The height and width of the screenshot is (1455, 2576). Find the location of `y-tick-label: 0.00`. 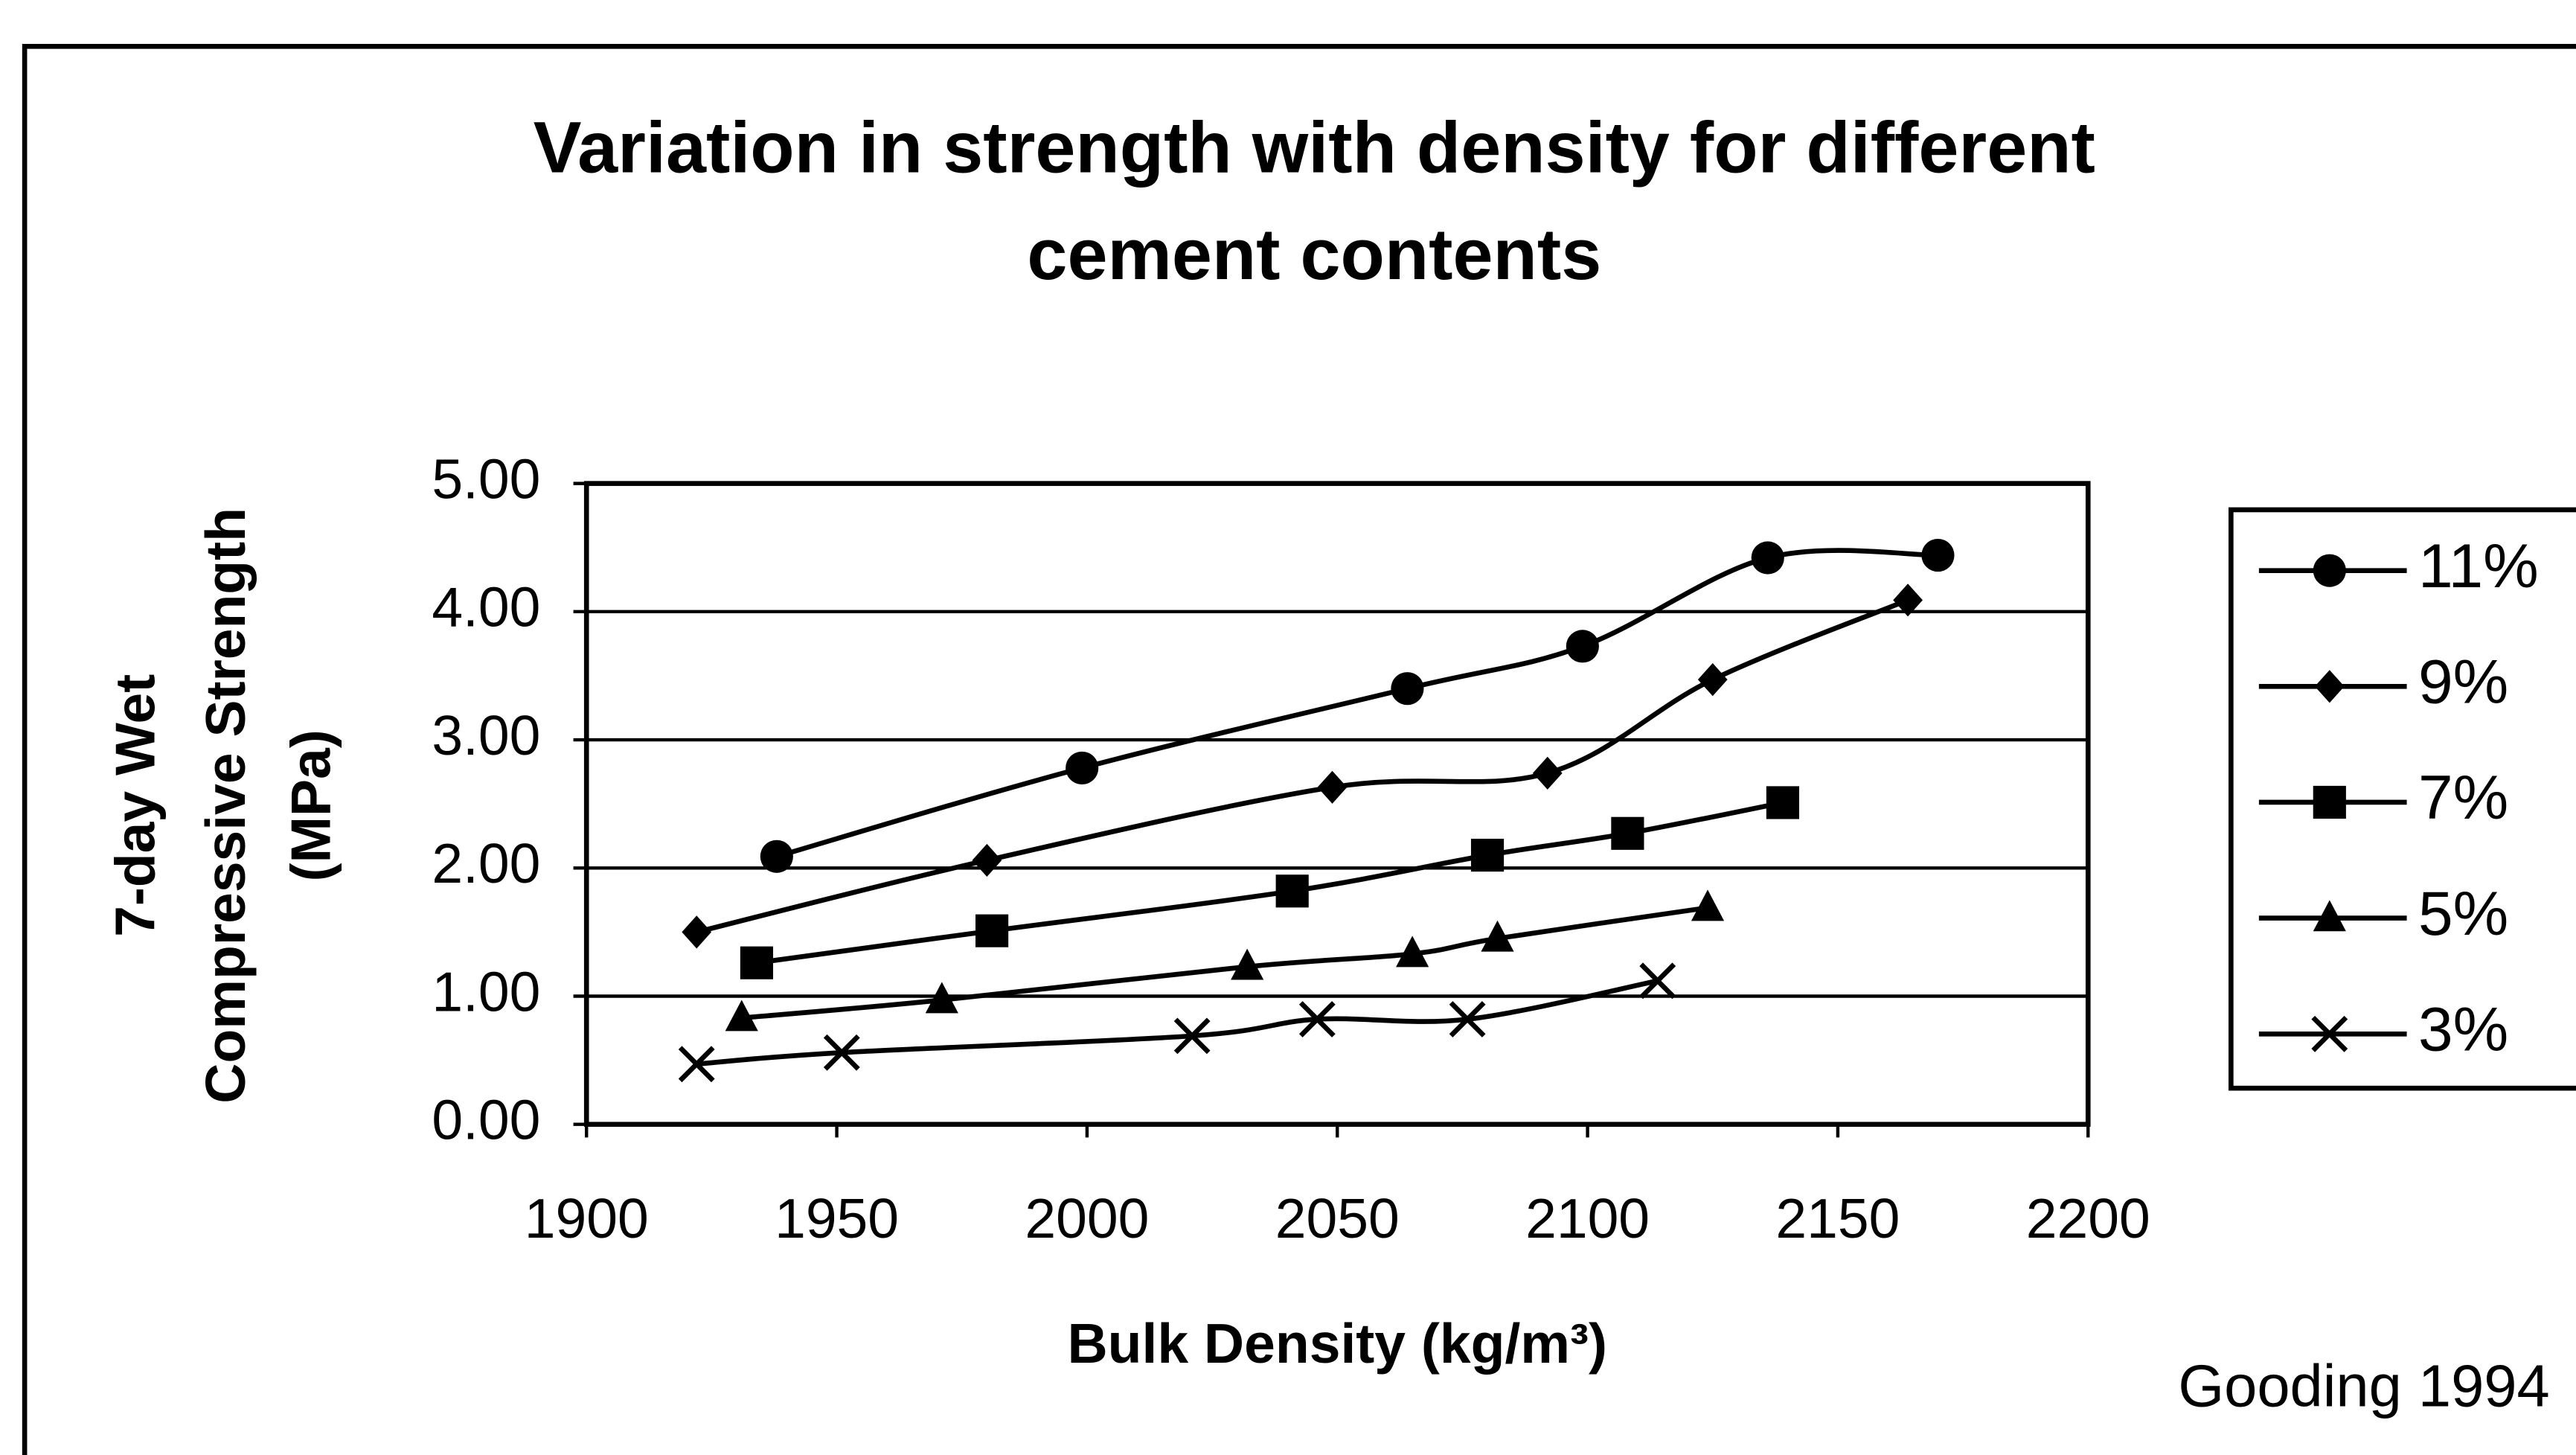

y-tick-label: 0.00 is located at coordinates (486, 1120).